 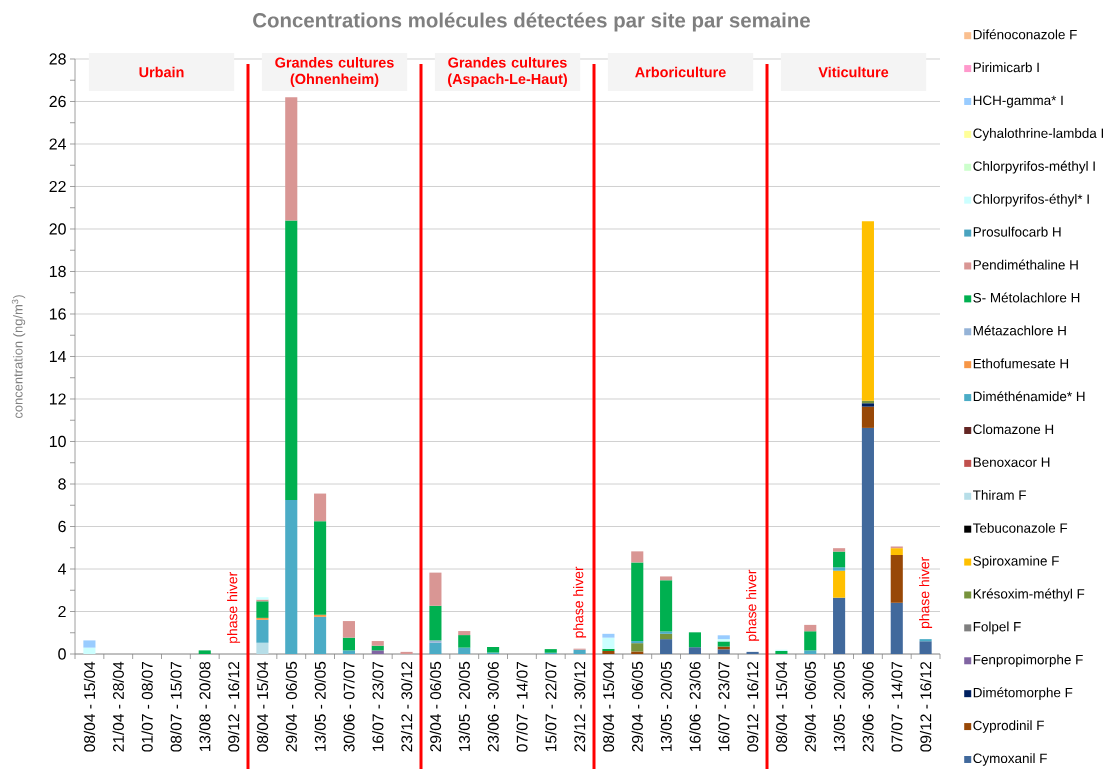 I want to click on y-tick-label: 14, so click(x=57, y=356).